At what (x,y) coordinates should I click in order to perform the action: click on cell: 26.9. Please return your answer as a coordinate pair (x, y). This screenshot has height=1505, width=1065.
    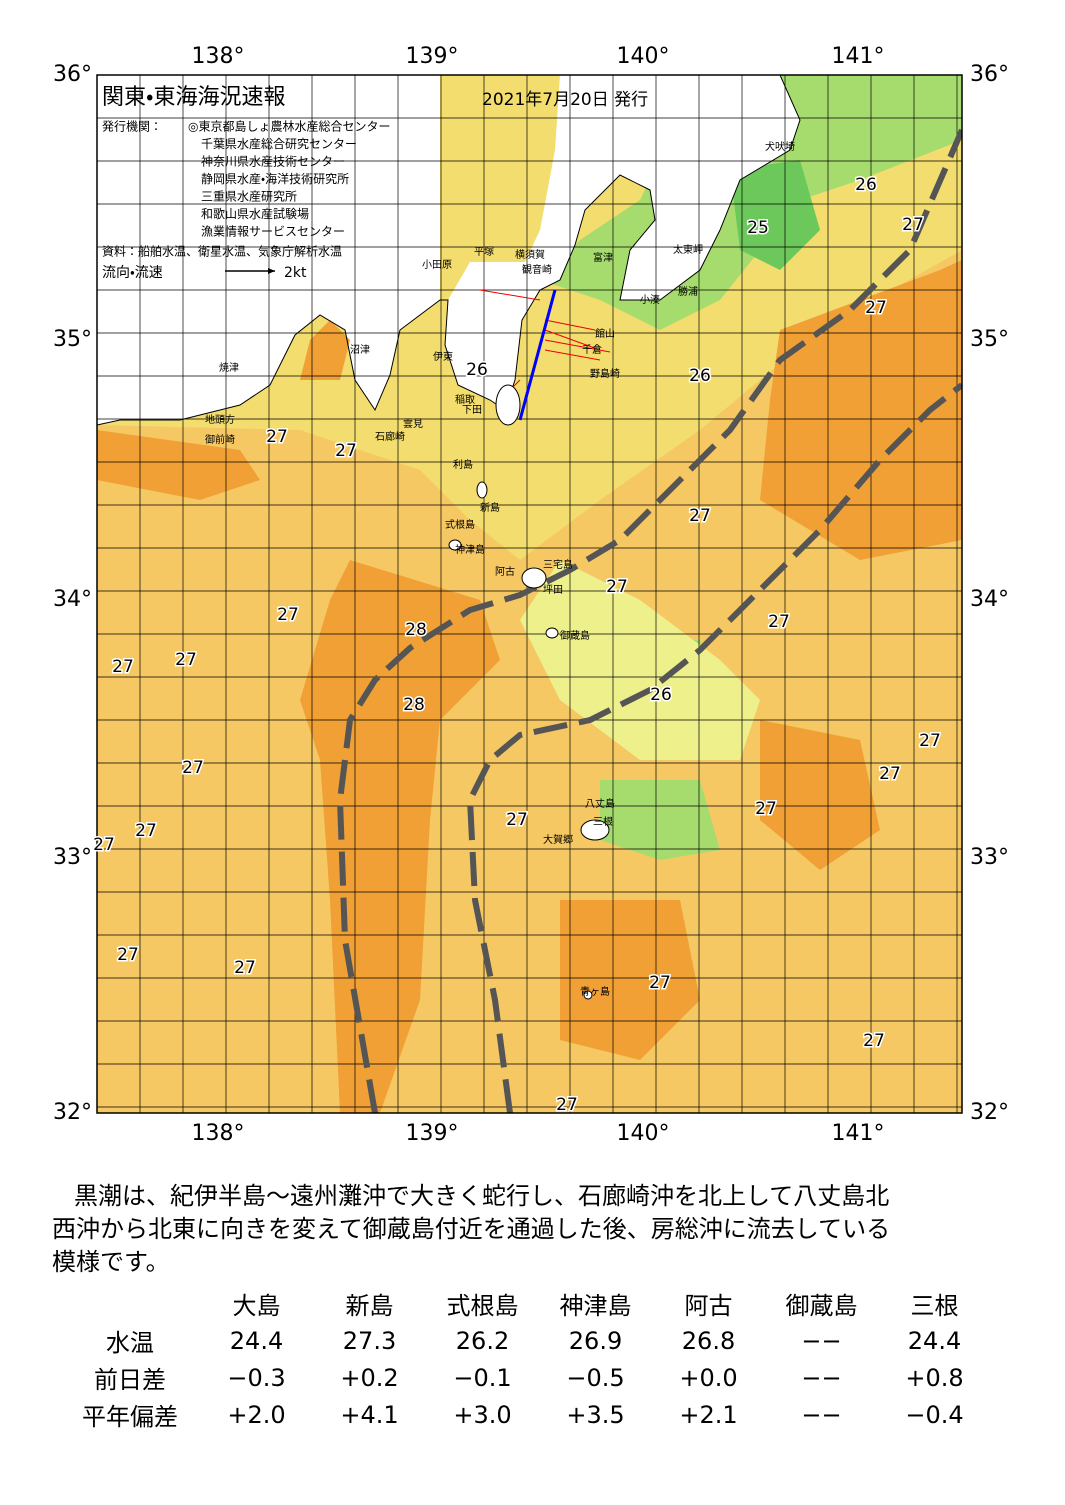
    Looking at the image, I should click on (595, 1340).